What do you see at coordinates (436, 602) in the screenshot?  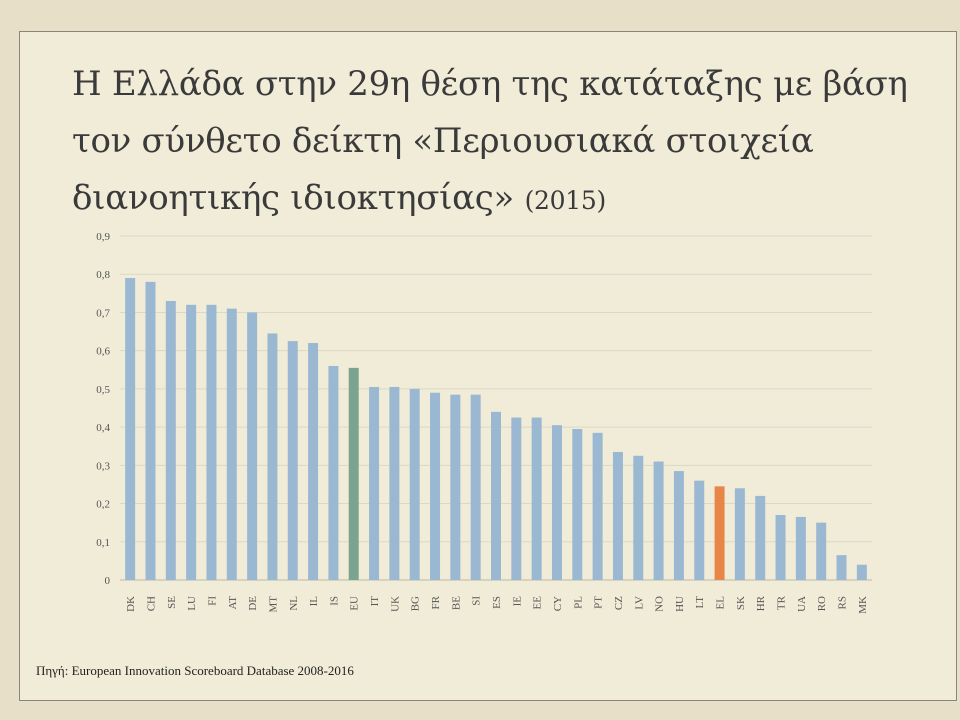 I see `x-tick-label: FR` at bounding box center [436, 602].